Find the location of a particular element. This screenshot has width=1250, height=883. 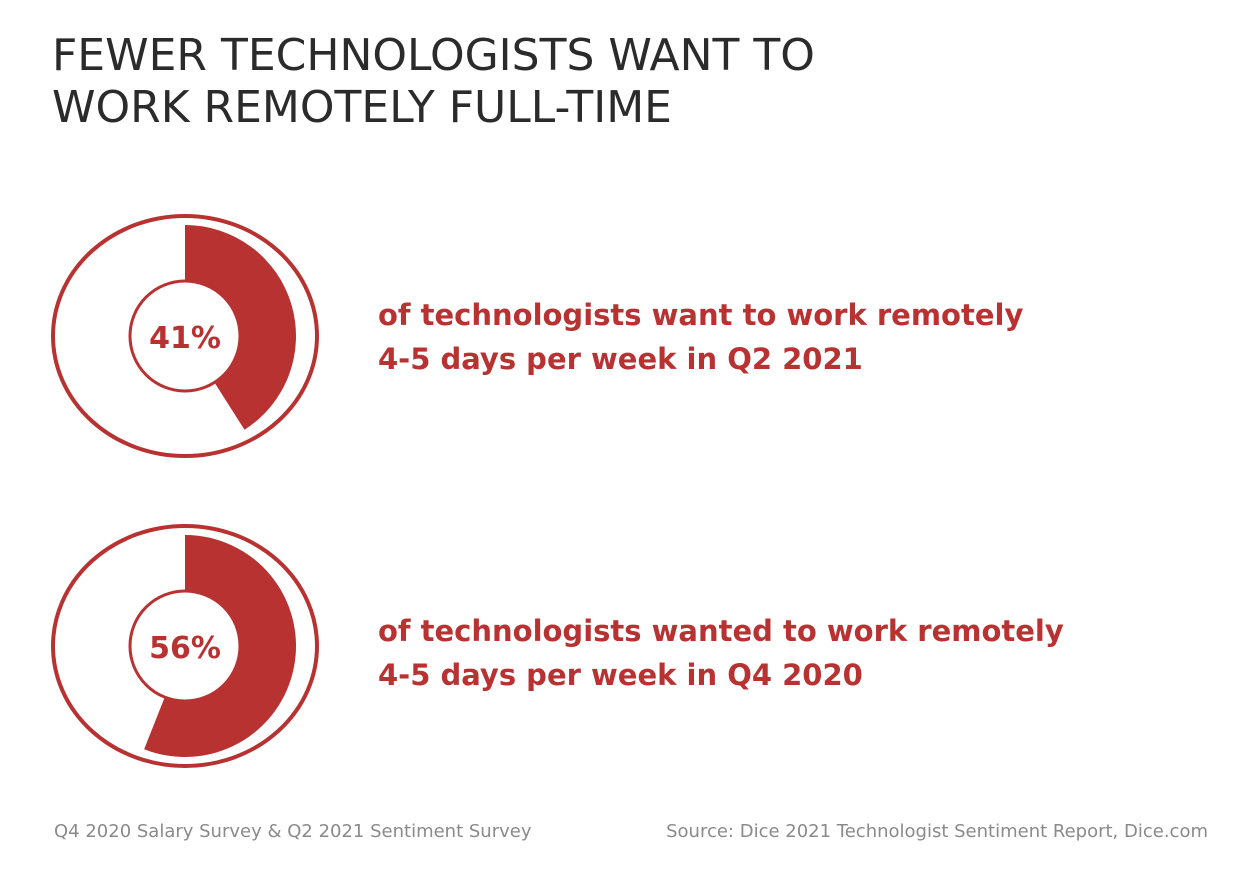

donut-center-label: 56% is located at coordinates (185, 648).